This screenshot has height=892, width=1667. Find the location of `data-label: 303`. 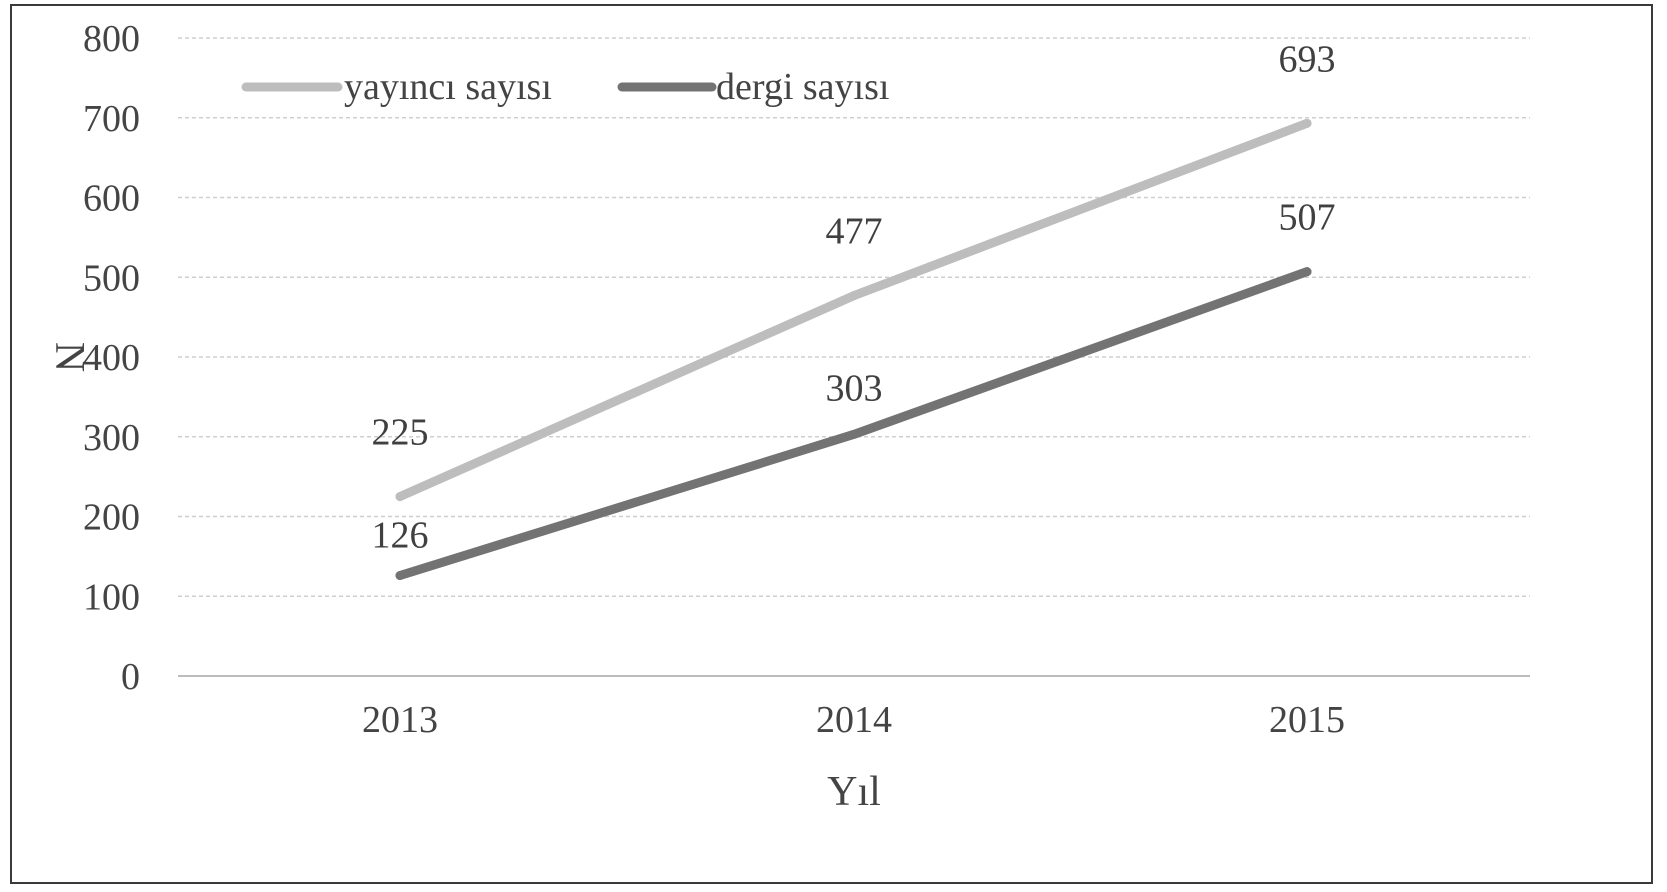

data-label: 303 is located at coordinates (854, 388).